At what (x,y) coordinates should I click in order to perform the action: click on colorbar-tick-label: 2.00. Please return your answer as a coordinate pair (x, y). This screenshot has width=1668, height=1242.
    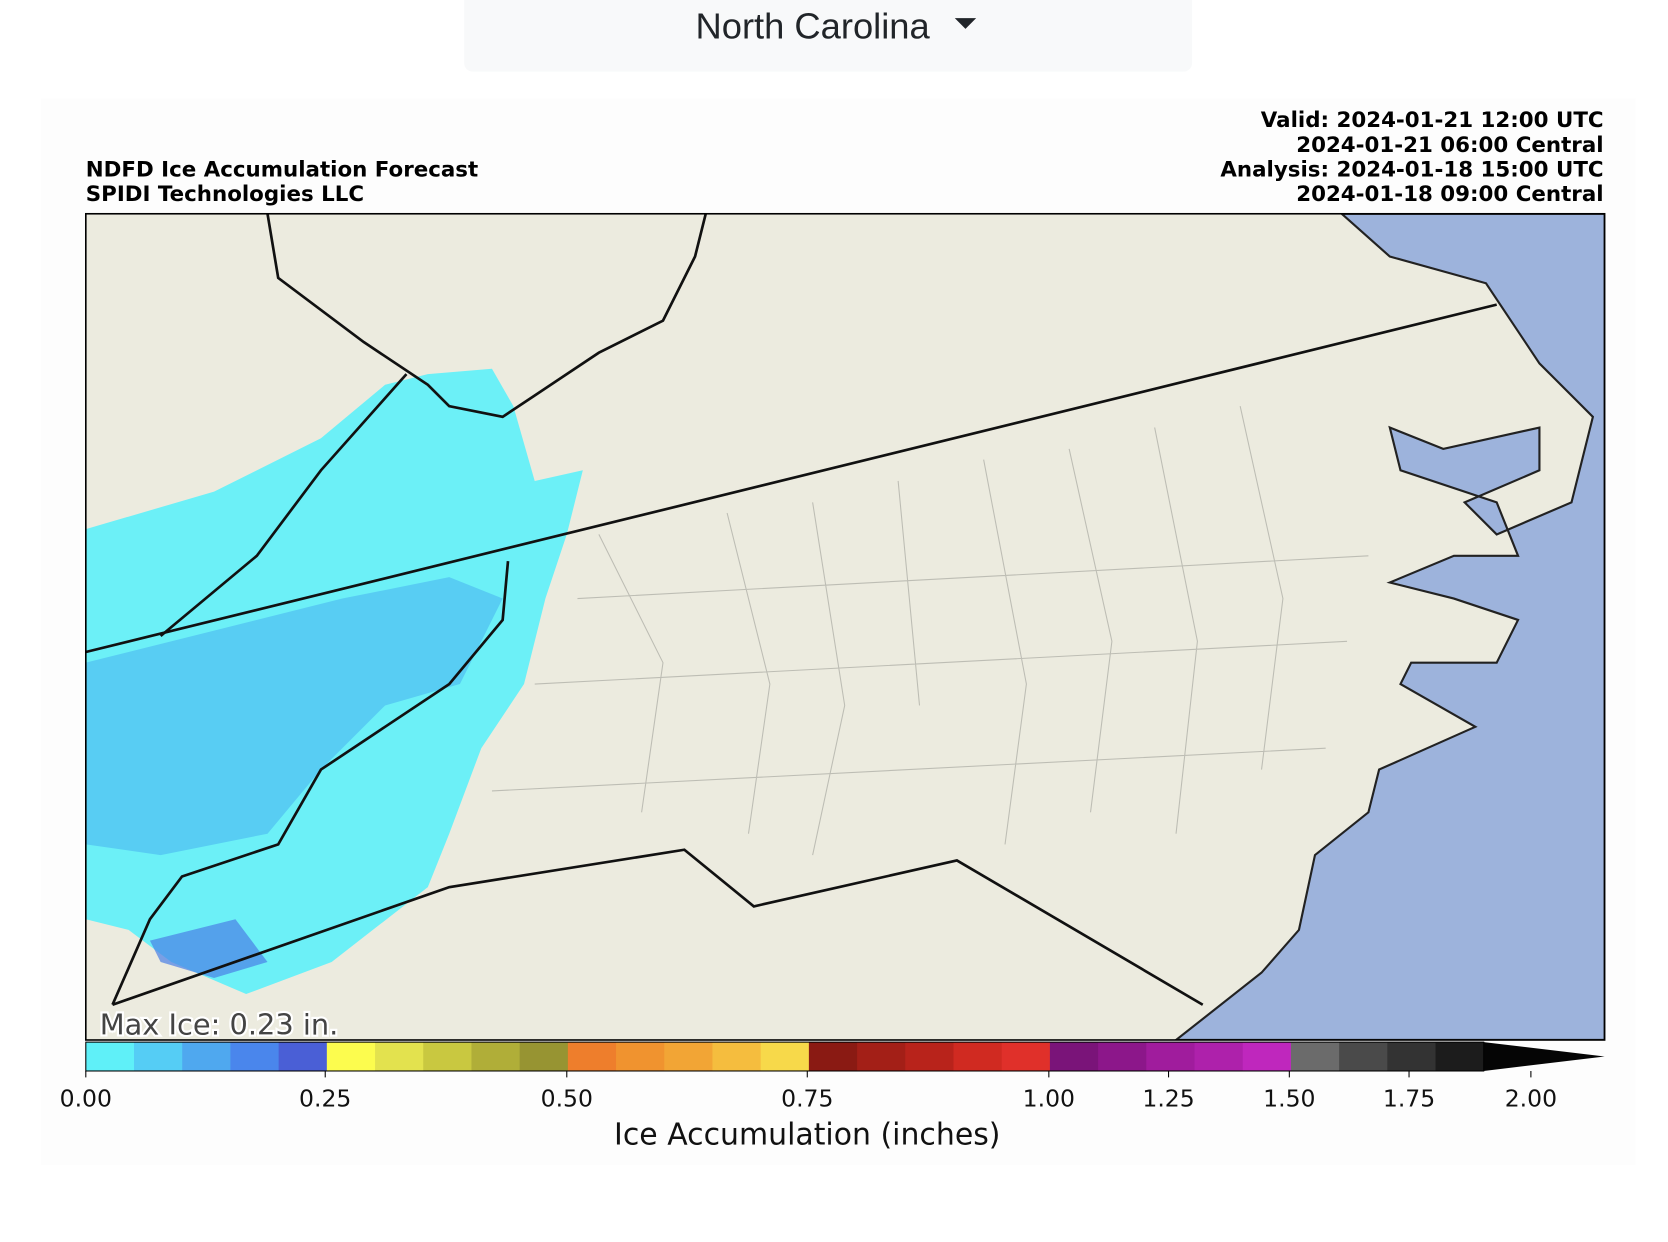
    Looking at the image, I should click on (1531, 1098).